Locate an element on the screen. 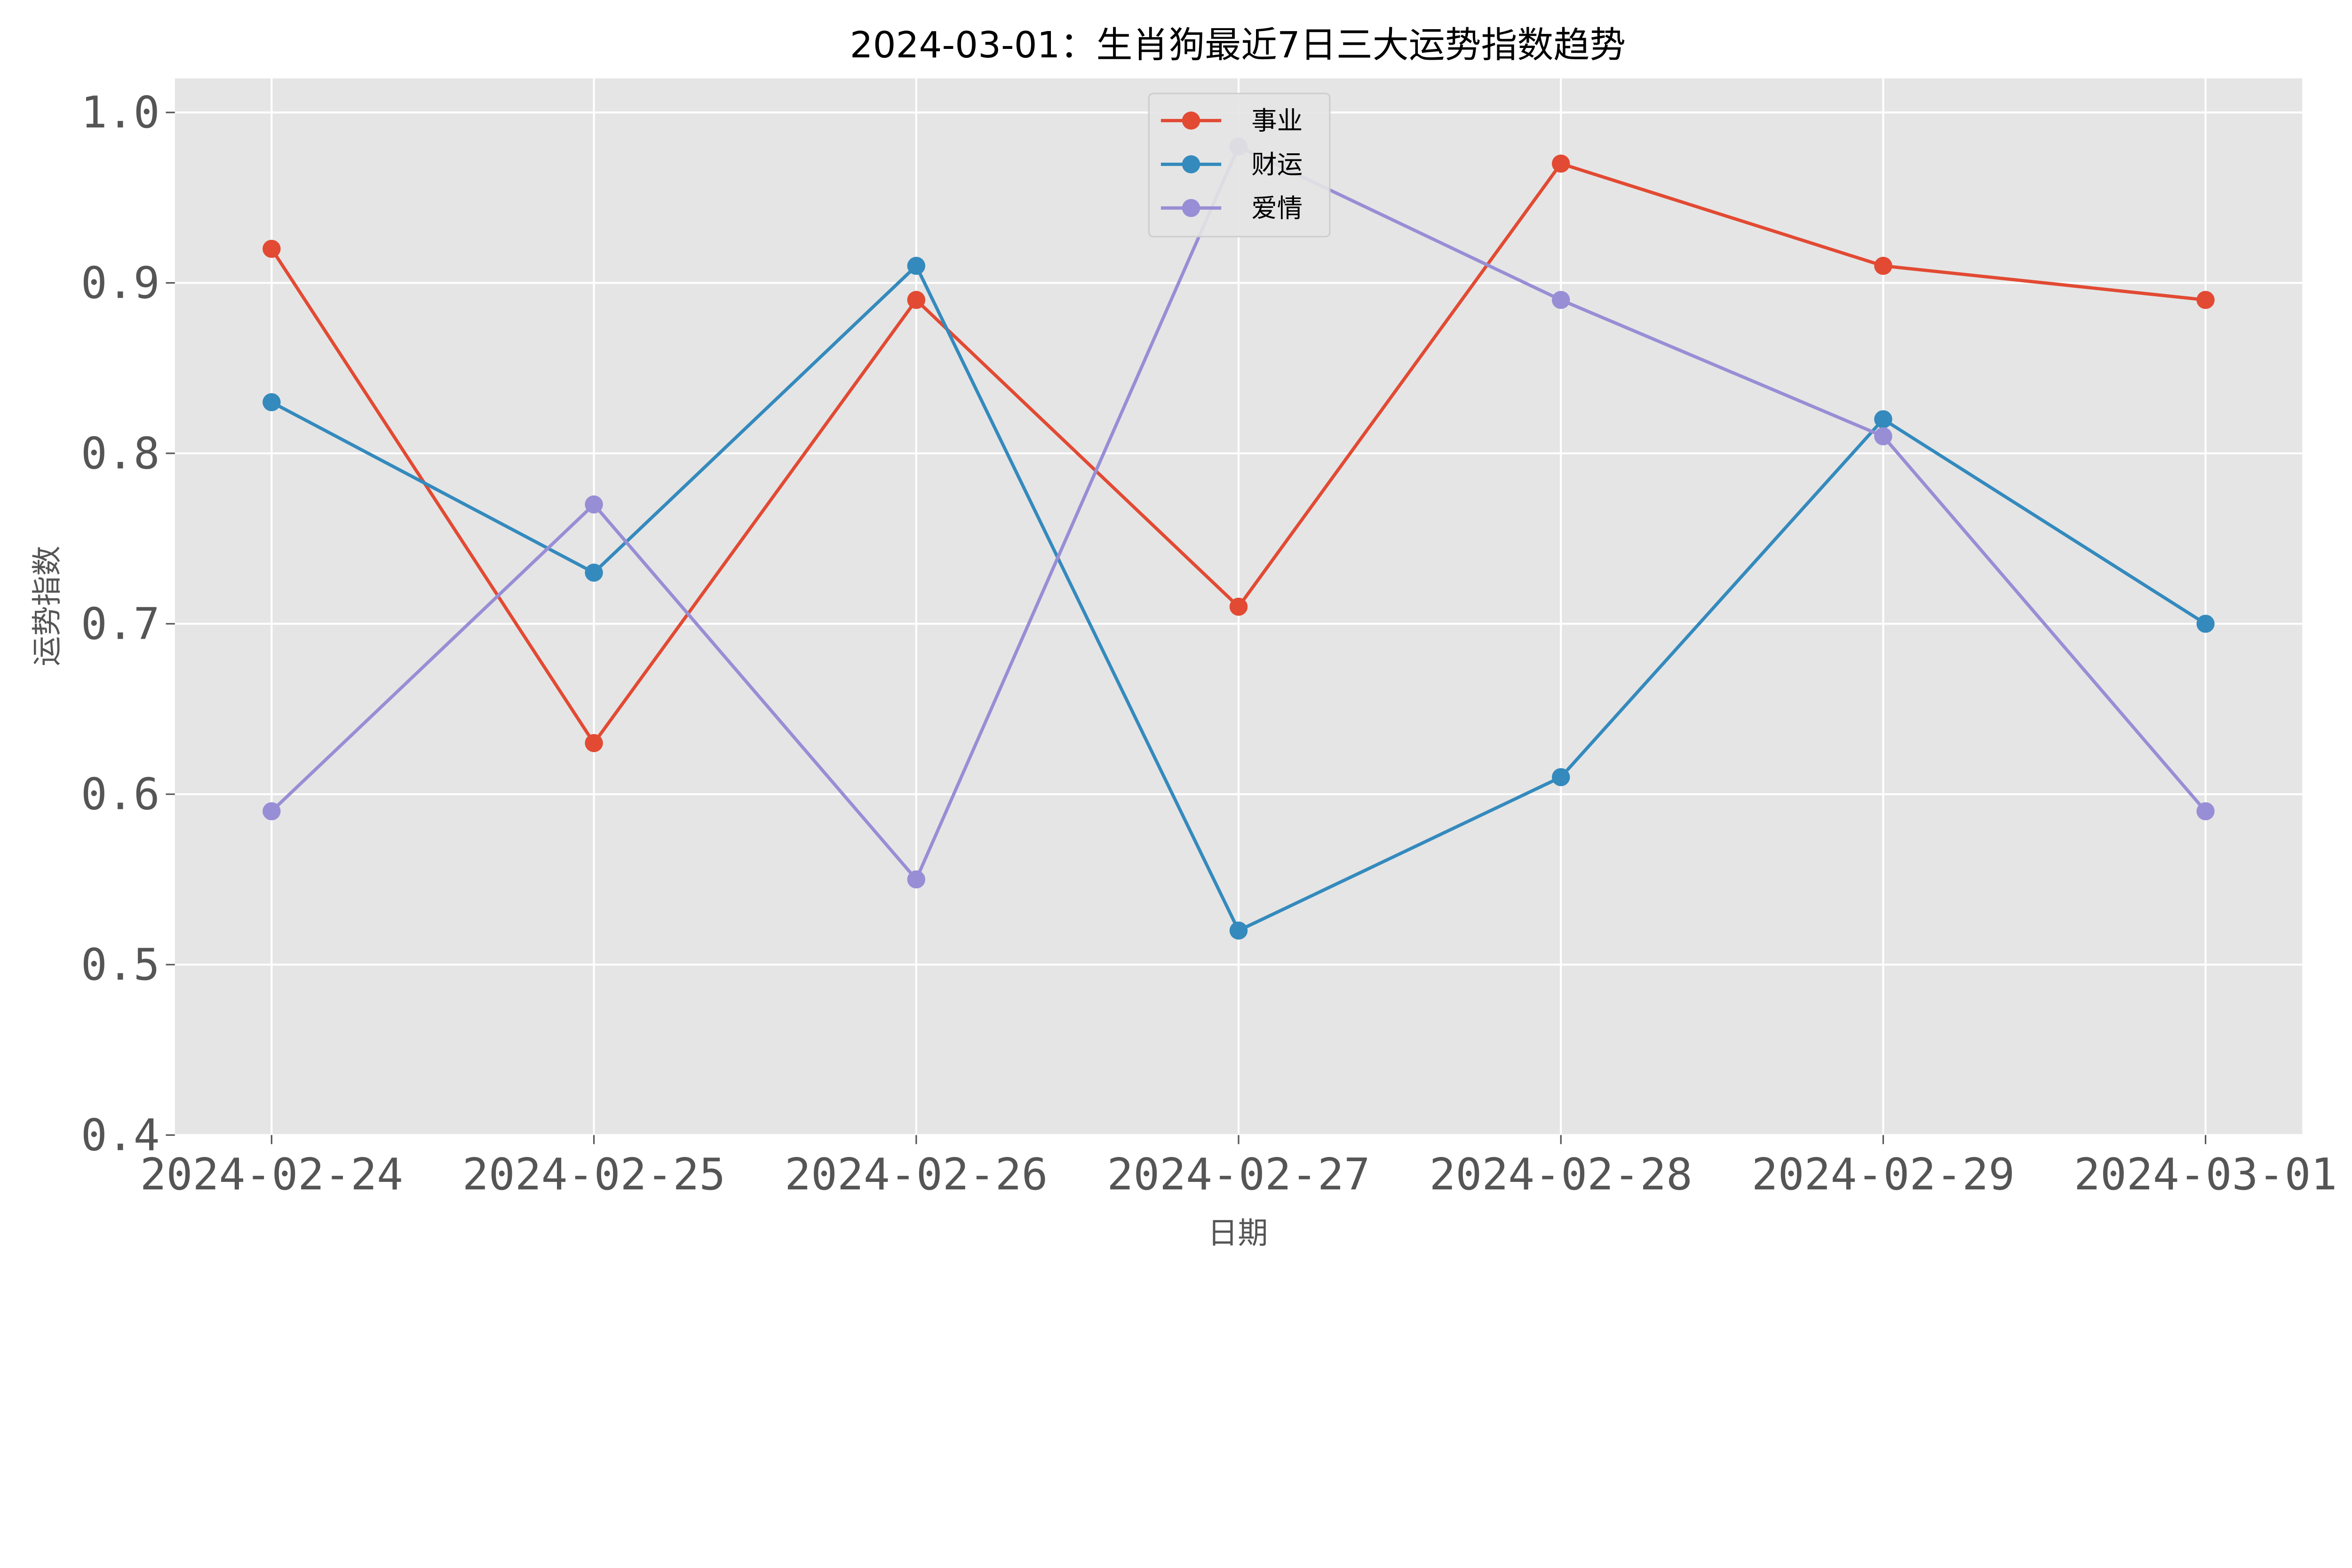  y-tick-label: 0.4 is located at coordinates (120, 1135).